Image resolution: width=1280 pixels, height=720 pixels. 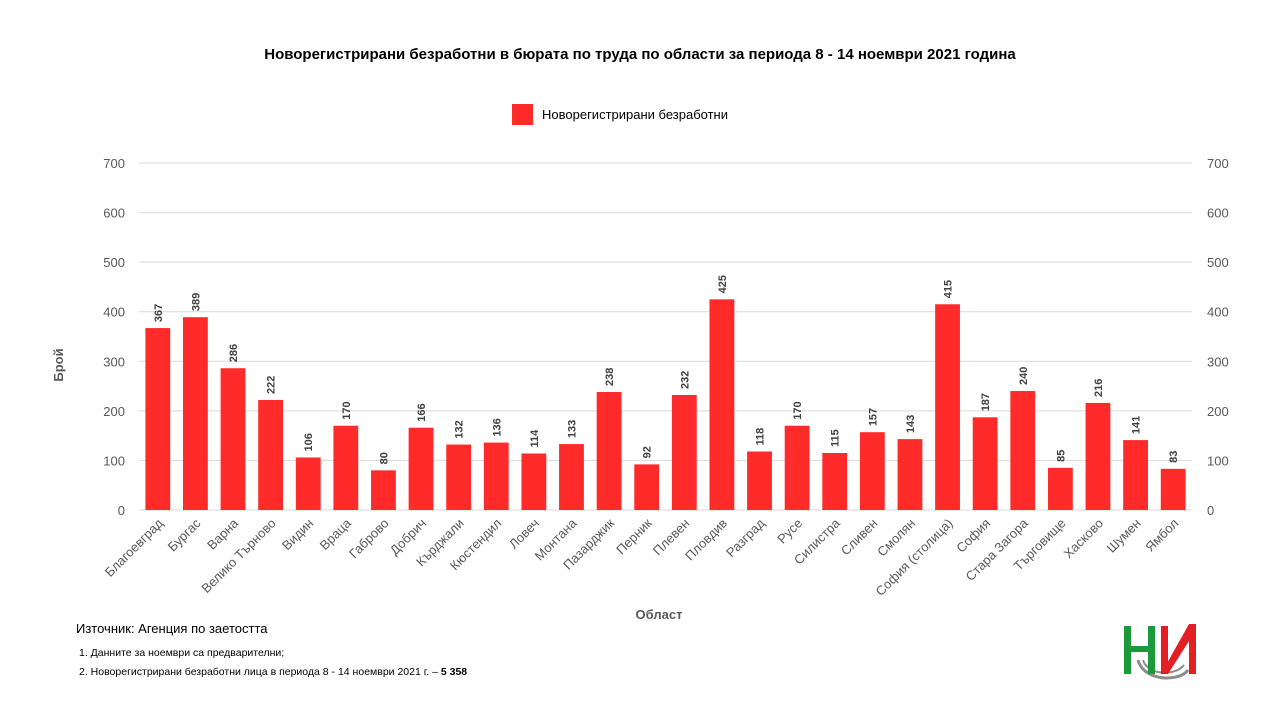 What do you see at coordinates (272, 385) in the screenshot?
I see `bar-value-label: 222` at bounding box center [272, 385].